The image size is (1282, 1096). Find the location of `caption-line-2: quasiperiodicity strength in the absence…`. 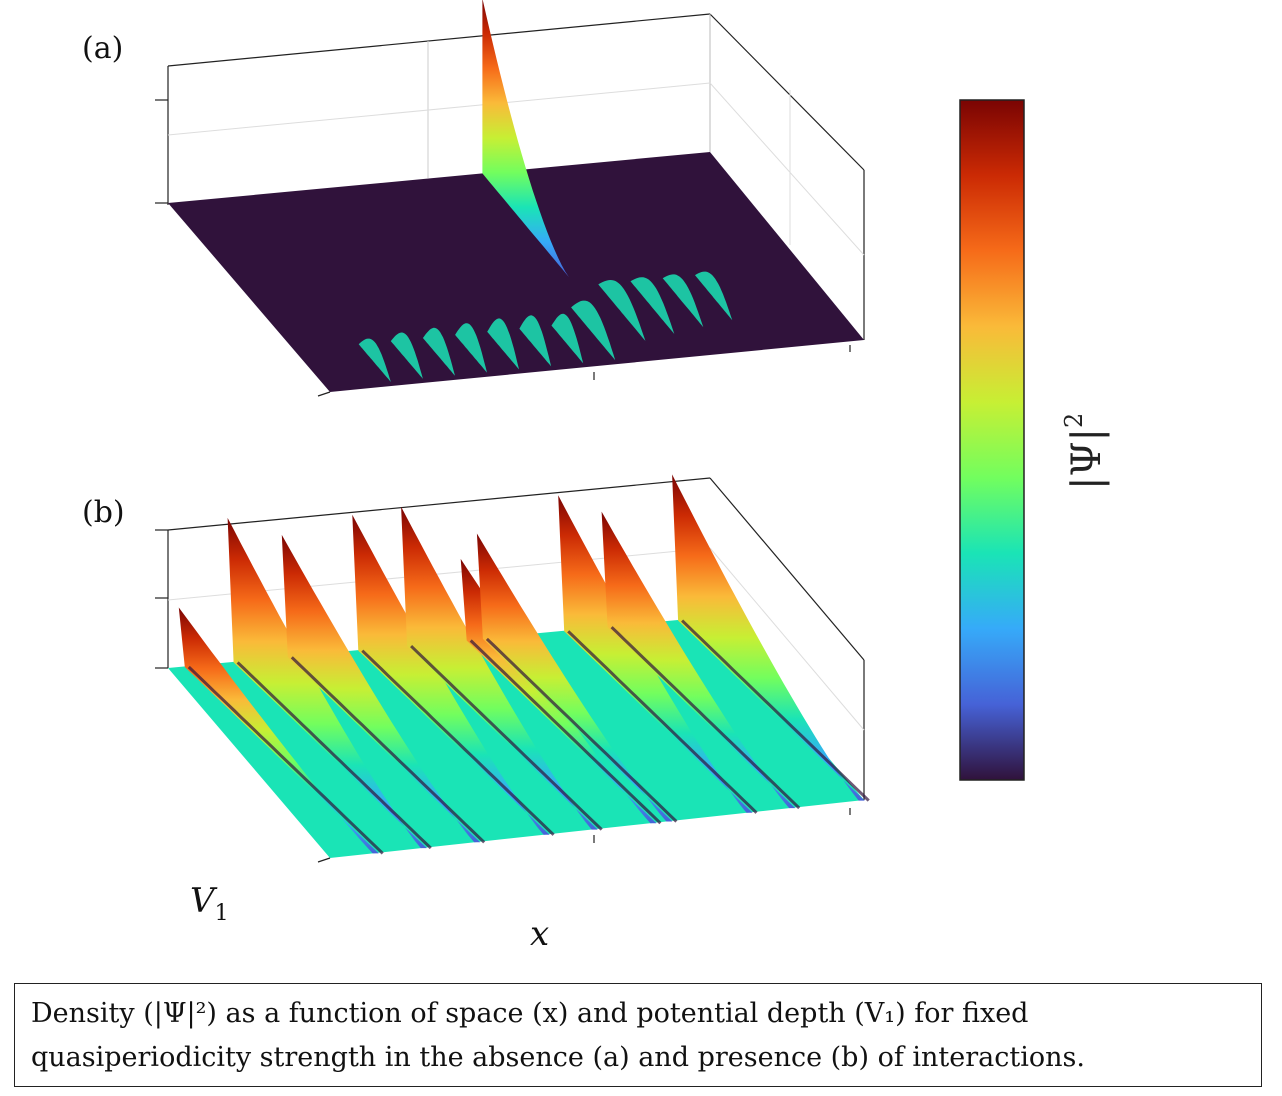

caption-line-2: quasiperiodicity strength in the absence… is located at coordinates (558, 1057).